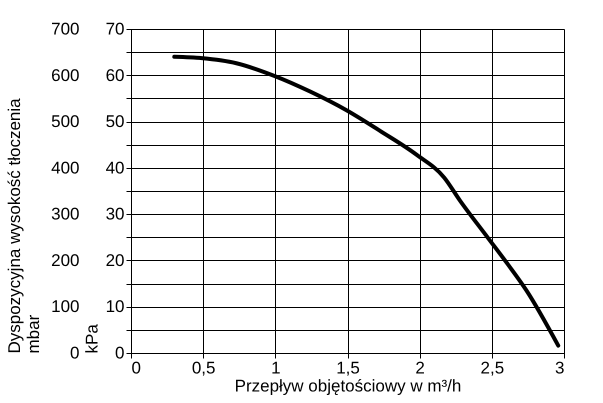 The height and width of the screenshot is (403, 603). What do you see at coordinates (24, 226) in the screenshot?
I see `y-axis-title: Dyspozycyjna wysokość tłoczenia mbar` at bounding box center [24, 226].